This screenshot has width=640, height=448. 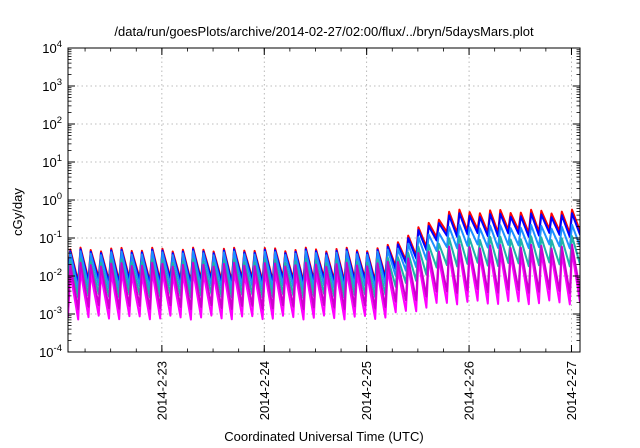 I want to click on y-tick-label: 10⁰, so click(x=52, y=199).